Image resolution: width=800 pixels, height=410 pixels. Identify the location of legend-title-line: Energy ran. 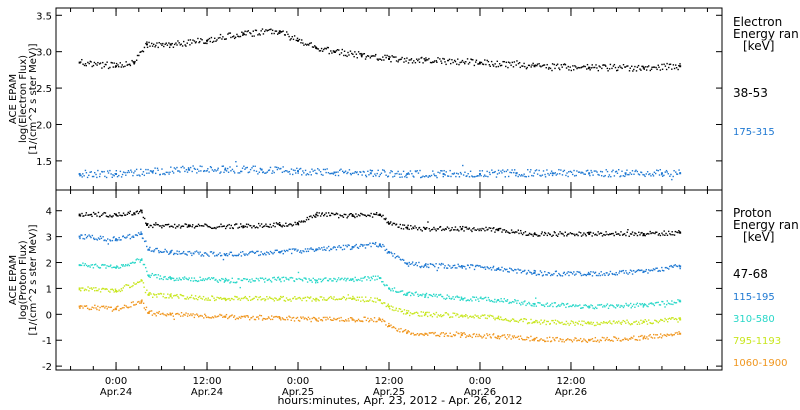
(766, 225).